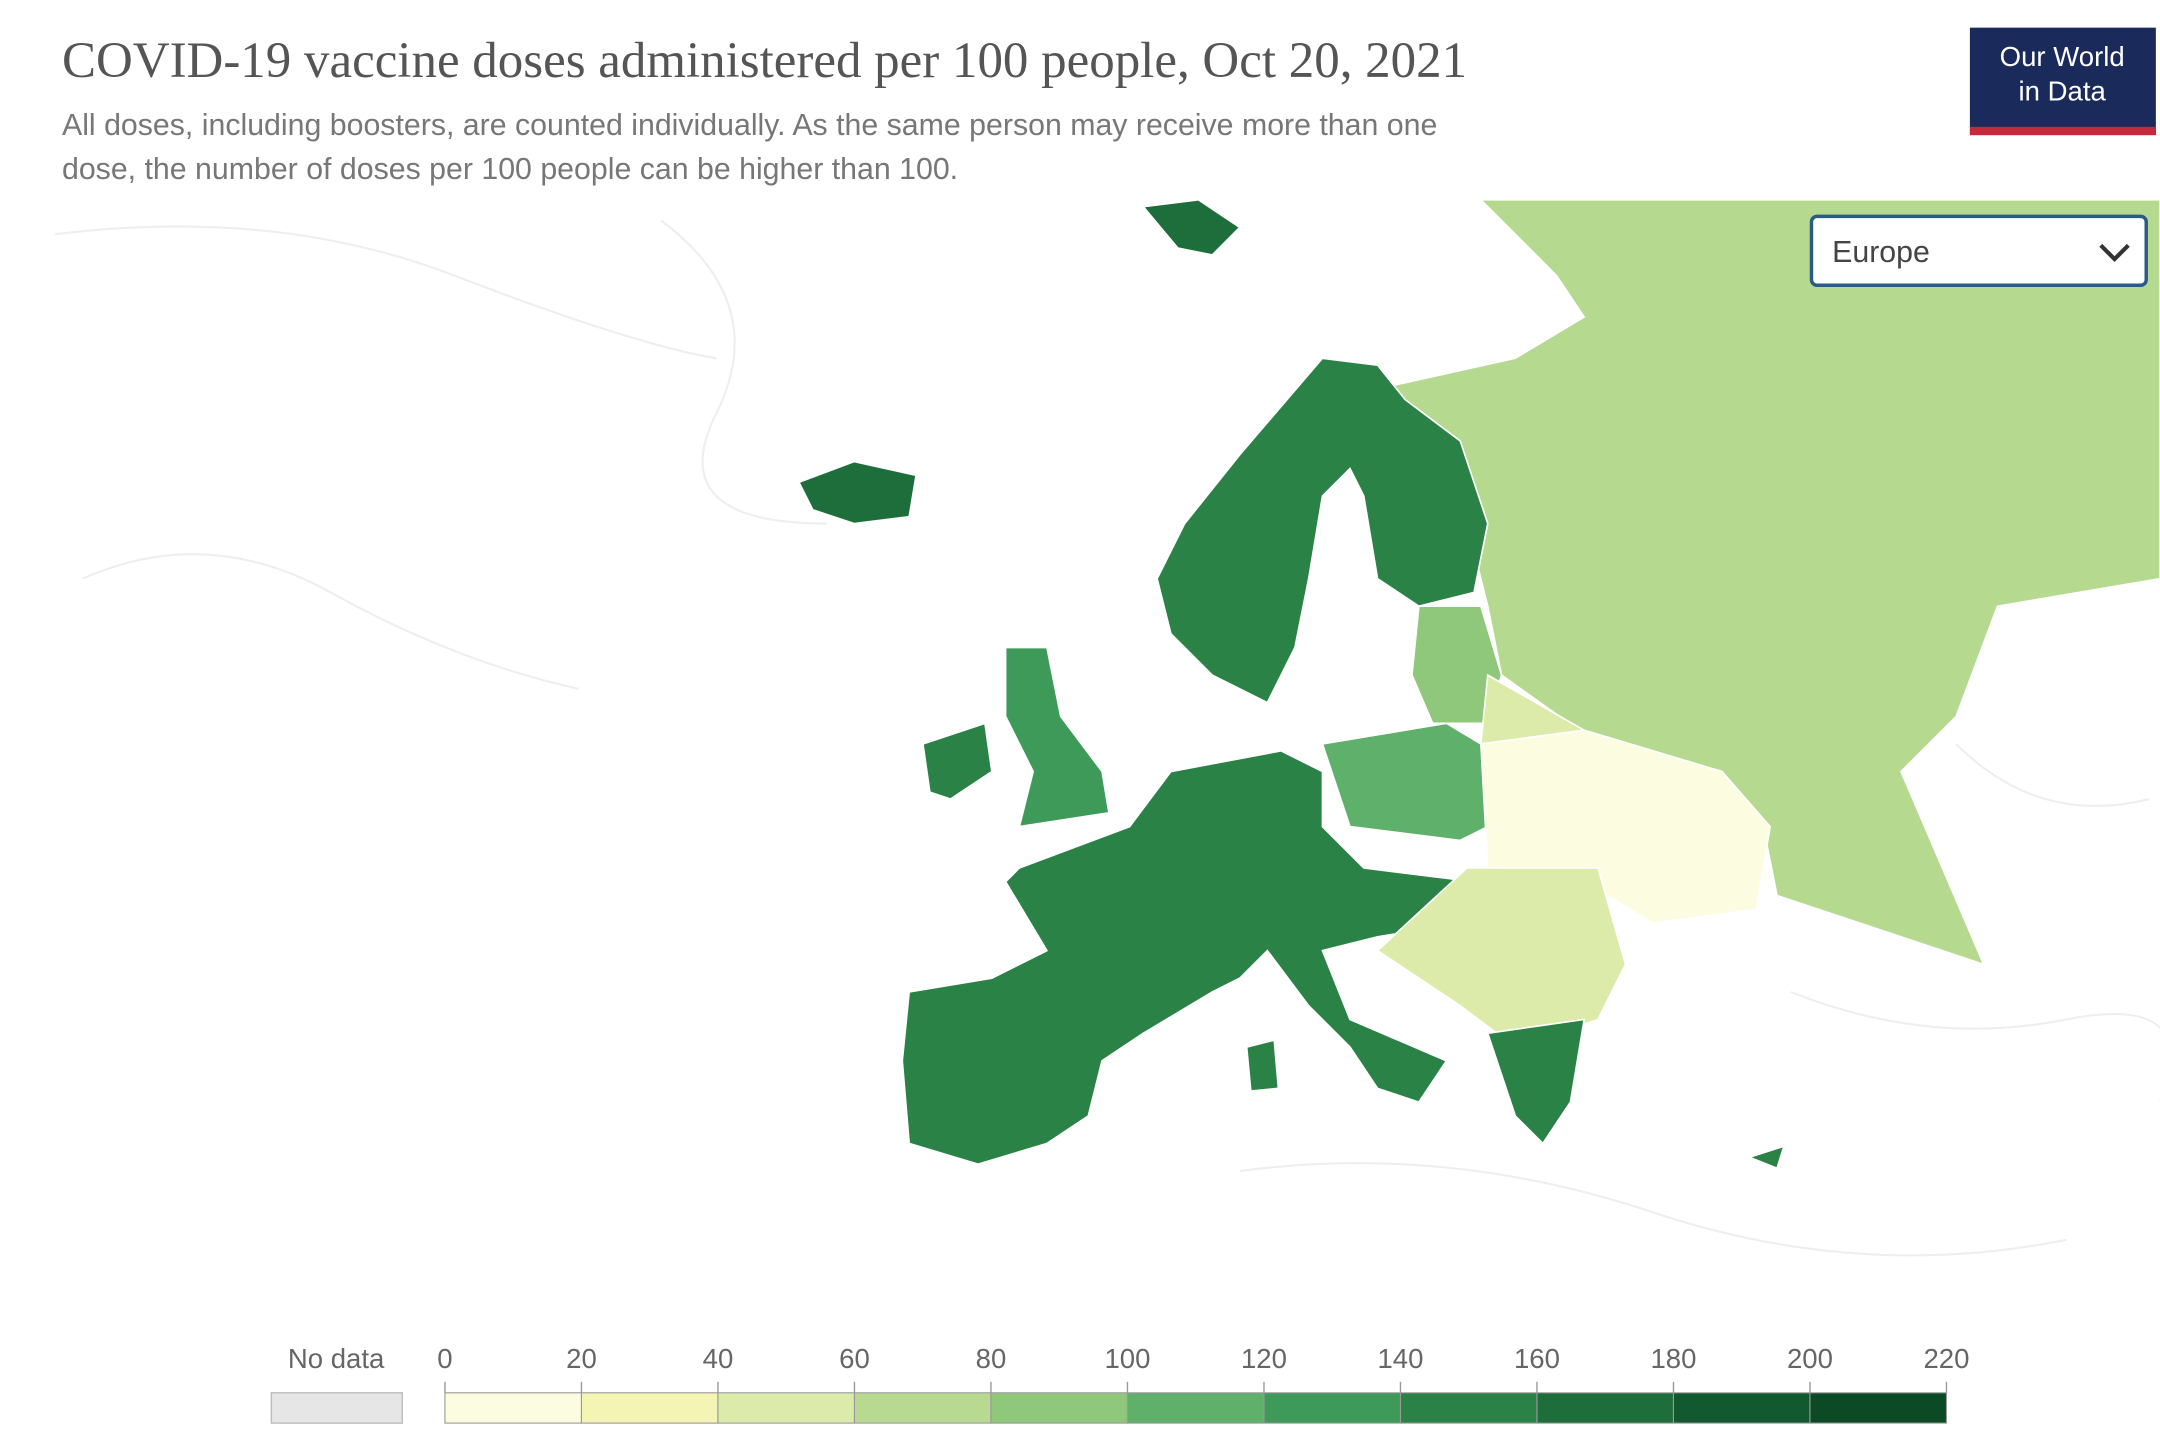 Image resolution: width=2160 pixels, height=1448 pixels. Describe the element at coordinates (1264, 1358) in the screenshot. I see `legend-tick-label: 120` at that location.